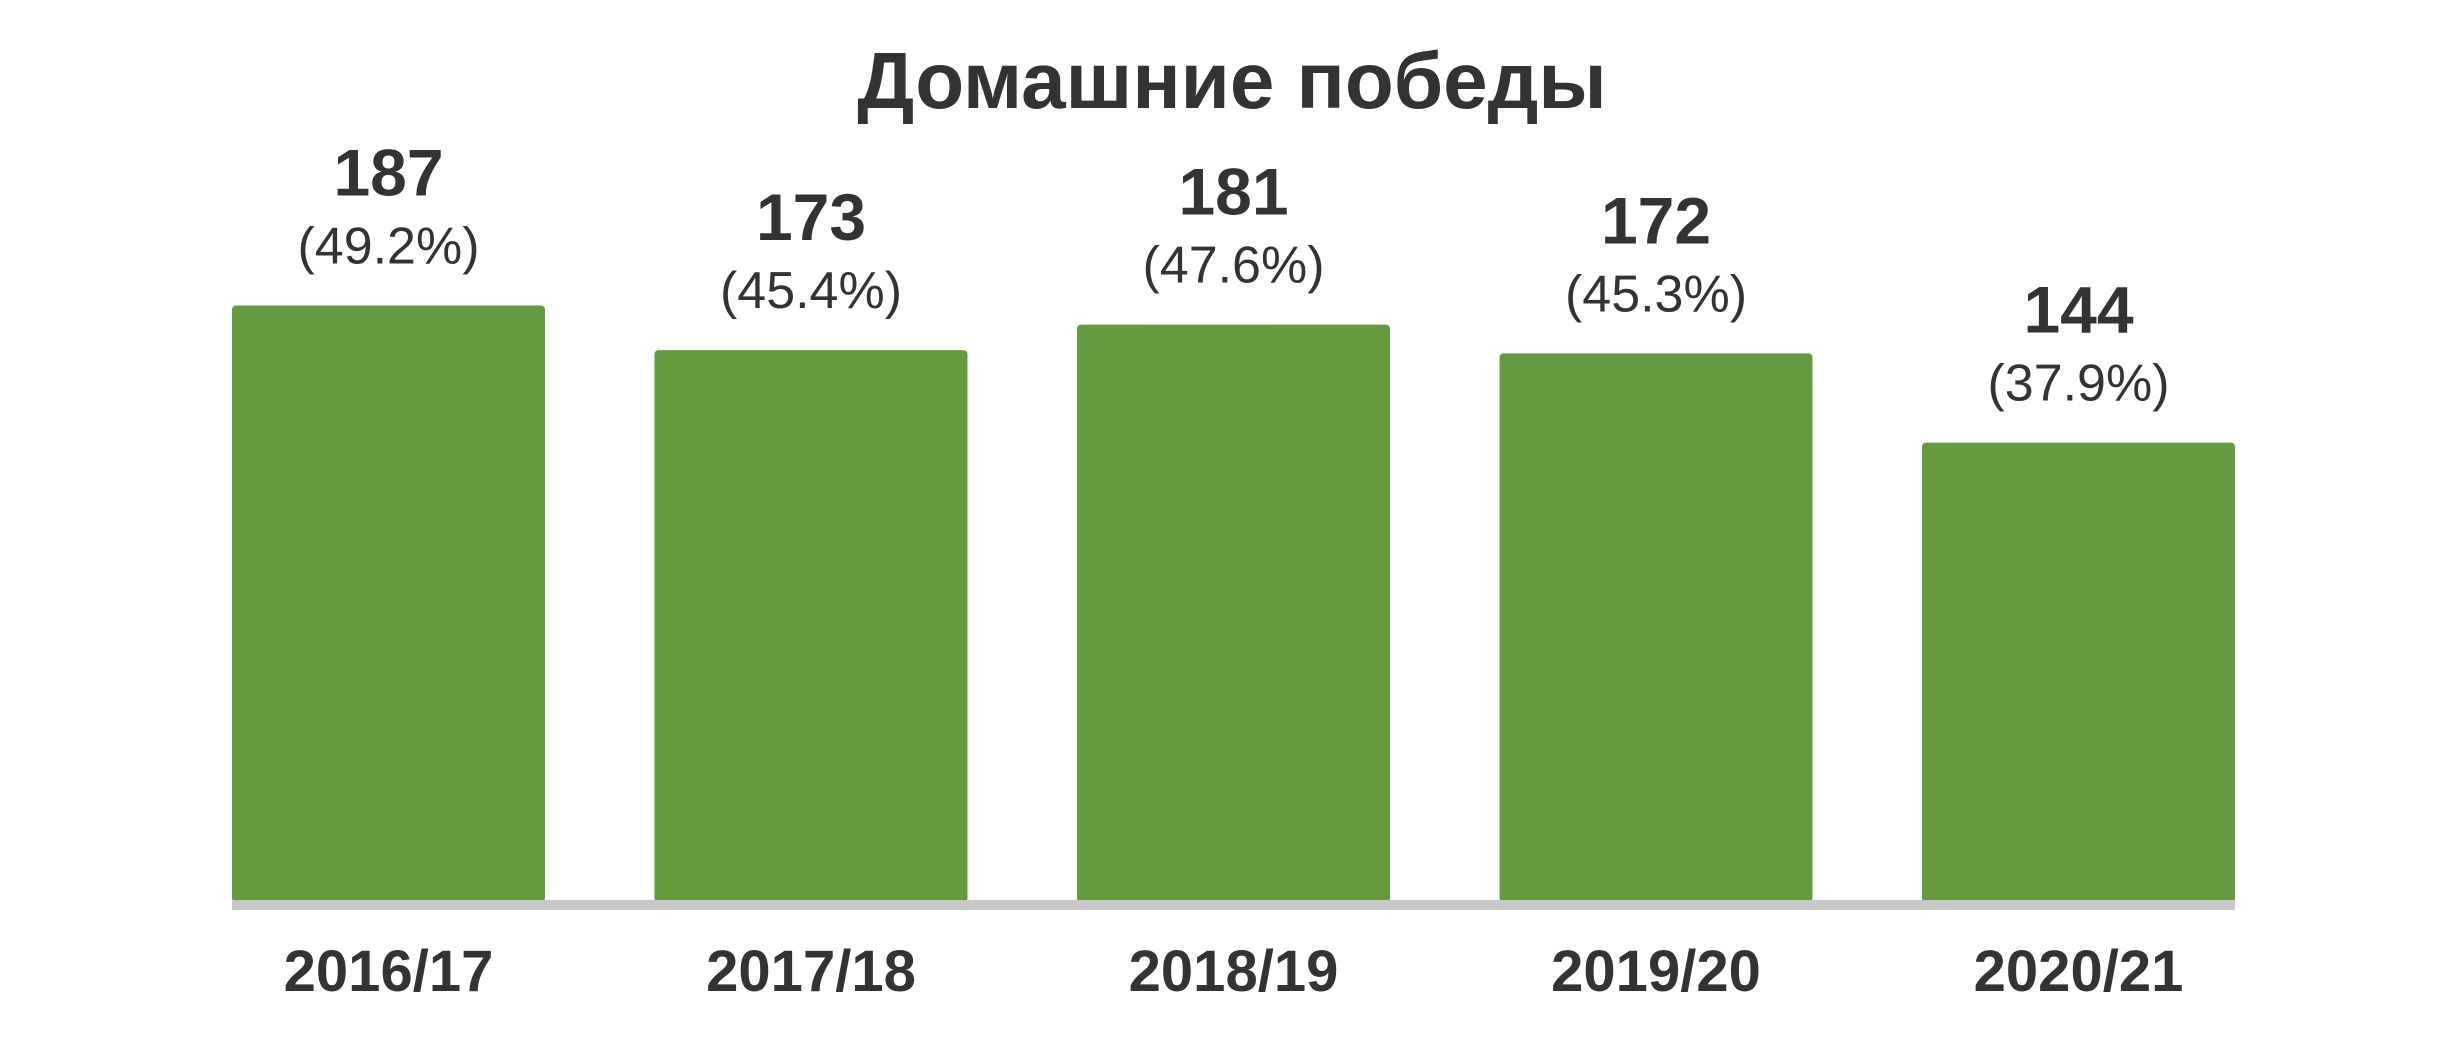 The image size is (2464, 1049). What do you see at coordinates (2078, 672) in the screenshot?
I see `bar-2020/21` at bounding box center [2078, 672].